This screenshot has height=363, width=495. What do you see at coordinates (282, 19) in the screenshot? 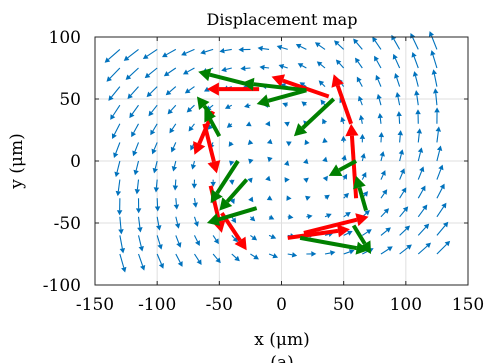
I see `chart-title: Displacement map` at bounding box center [282, 19].